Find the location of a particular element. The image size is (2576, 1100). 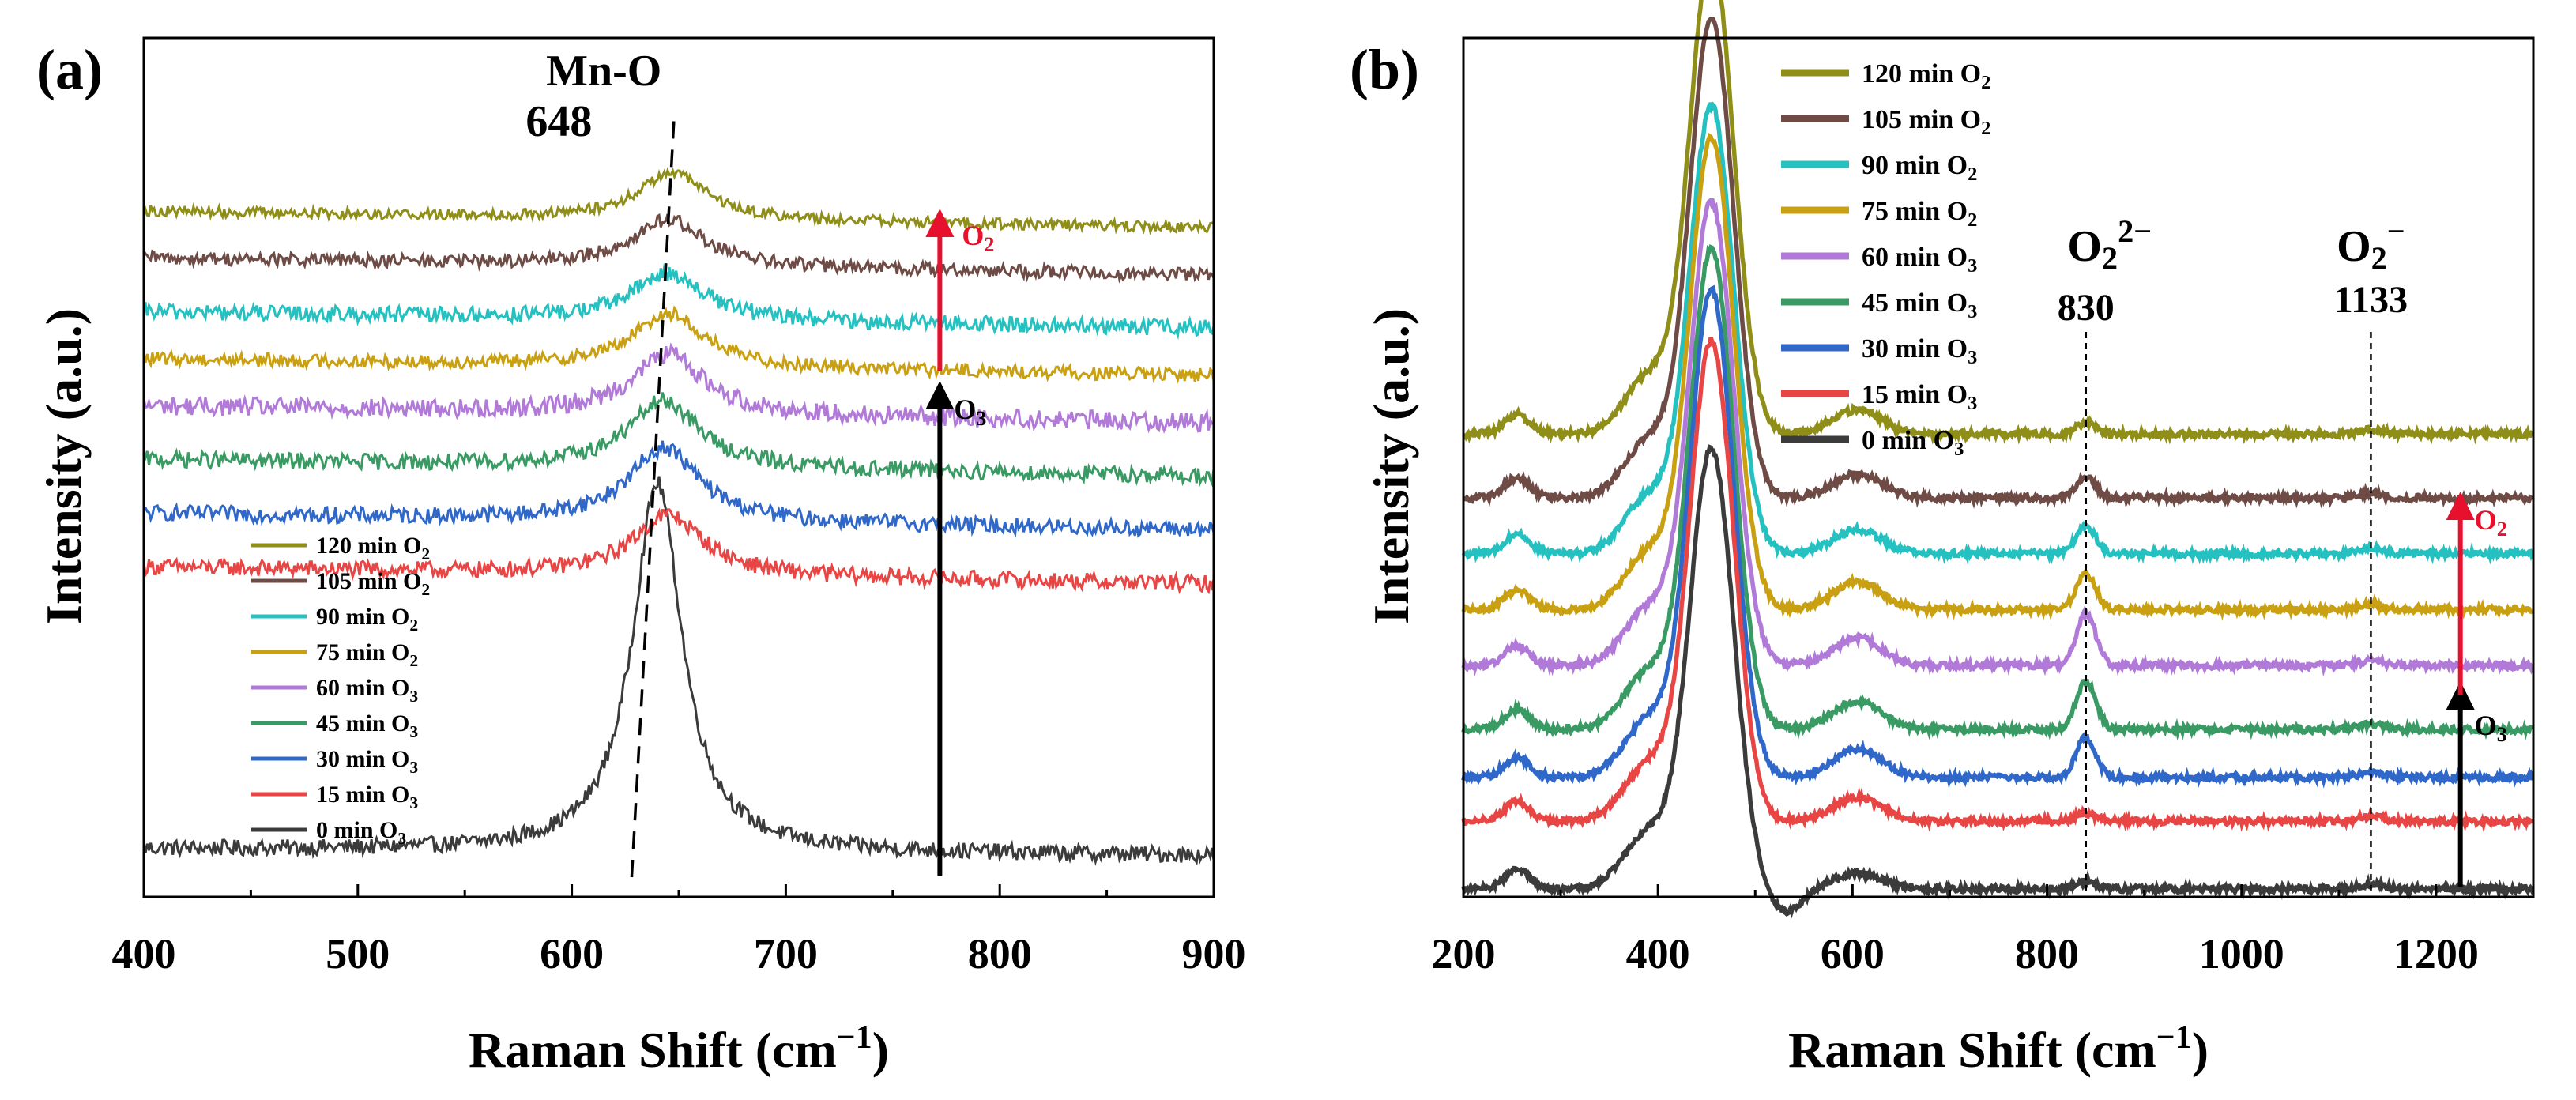

panel-b-x-axis: 200 400 600 800 1000 1200 is located at coordinates (1983, 931).